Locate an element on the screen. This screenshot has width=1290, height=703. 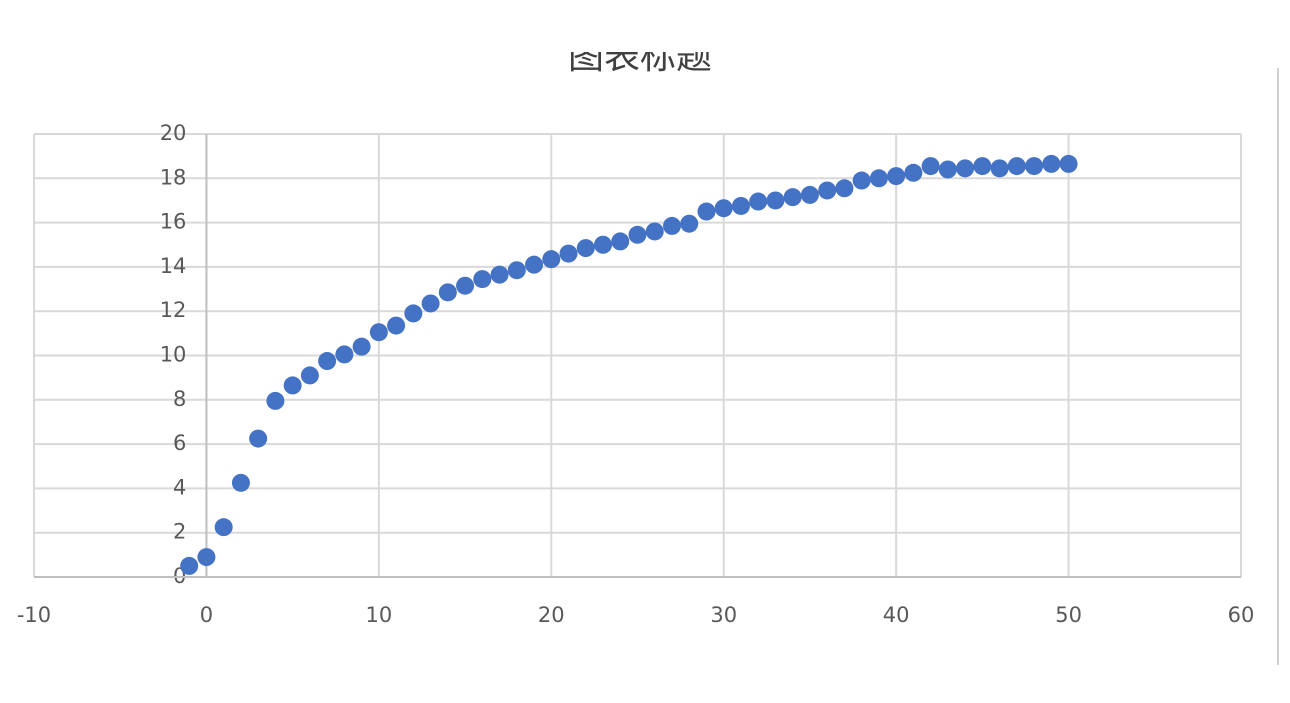
y-tick-label: 10 is located at coordinates (173, 355).